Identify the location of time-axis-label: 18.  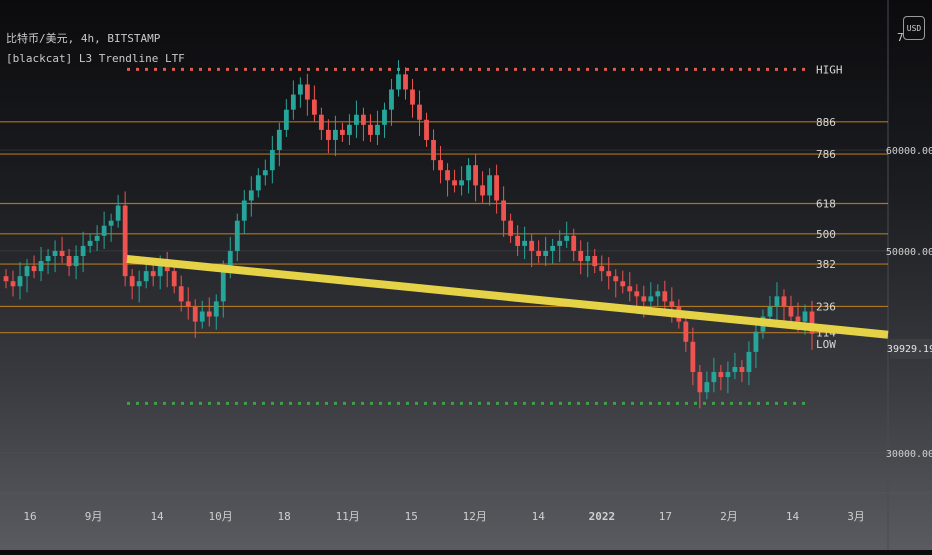
(284, 516).